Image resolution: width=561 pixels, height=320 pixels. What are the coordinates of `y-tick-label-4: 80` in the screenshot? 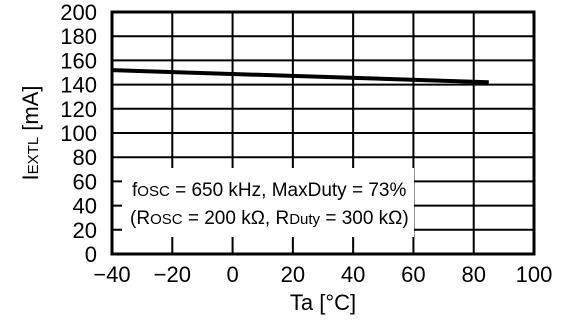 It's located at (85, 157).